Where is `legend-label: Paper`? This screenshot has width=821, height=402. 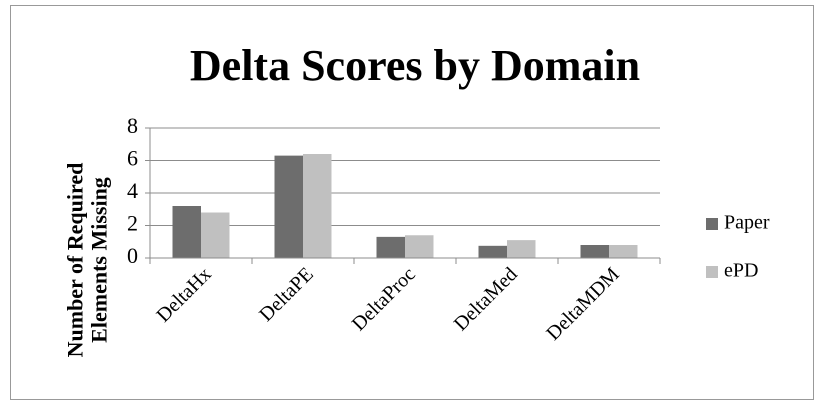 legend-label: Paper is located at coordinates (747, 223).